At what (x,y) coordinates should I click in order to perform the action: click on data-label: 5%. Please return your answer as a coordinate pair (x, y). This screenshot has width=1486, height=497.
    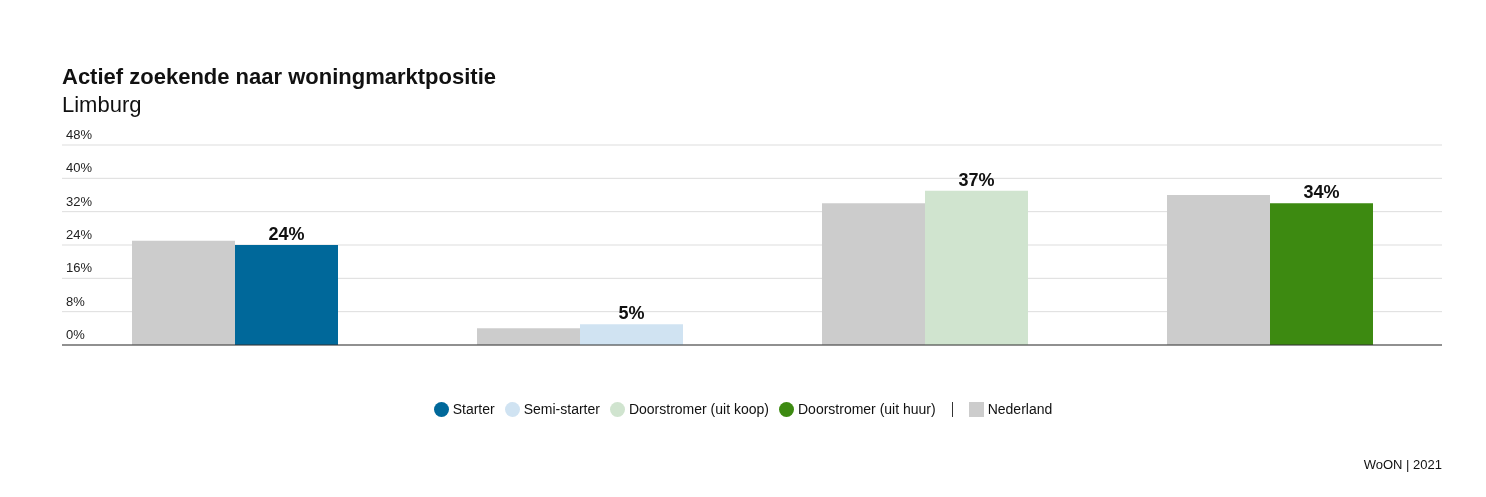
    Looking at the image, I should click on (631, 313).